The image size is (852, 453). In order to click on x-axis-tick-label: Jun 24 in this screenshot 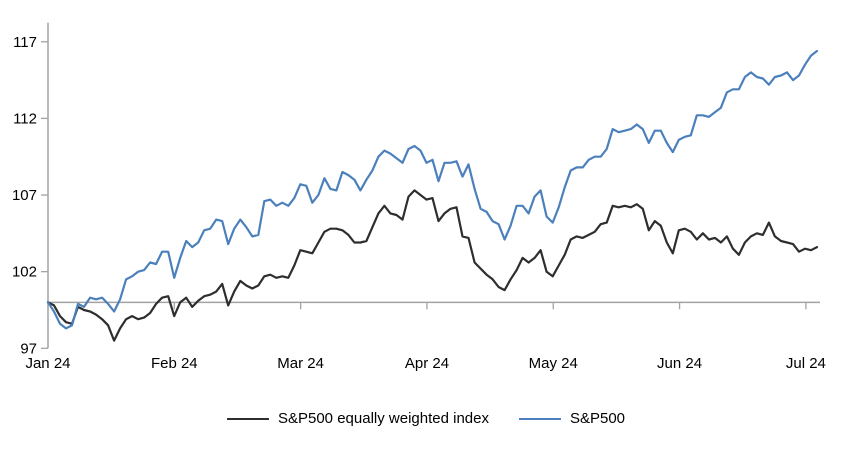, I will do `click(679, 363)`.